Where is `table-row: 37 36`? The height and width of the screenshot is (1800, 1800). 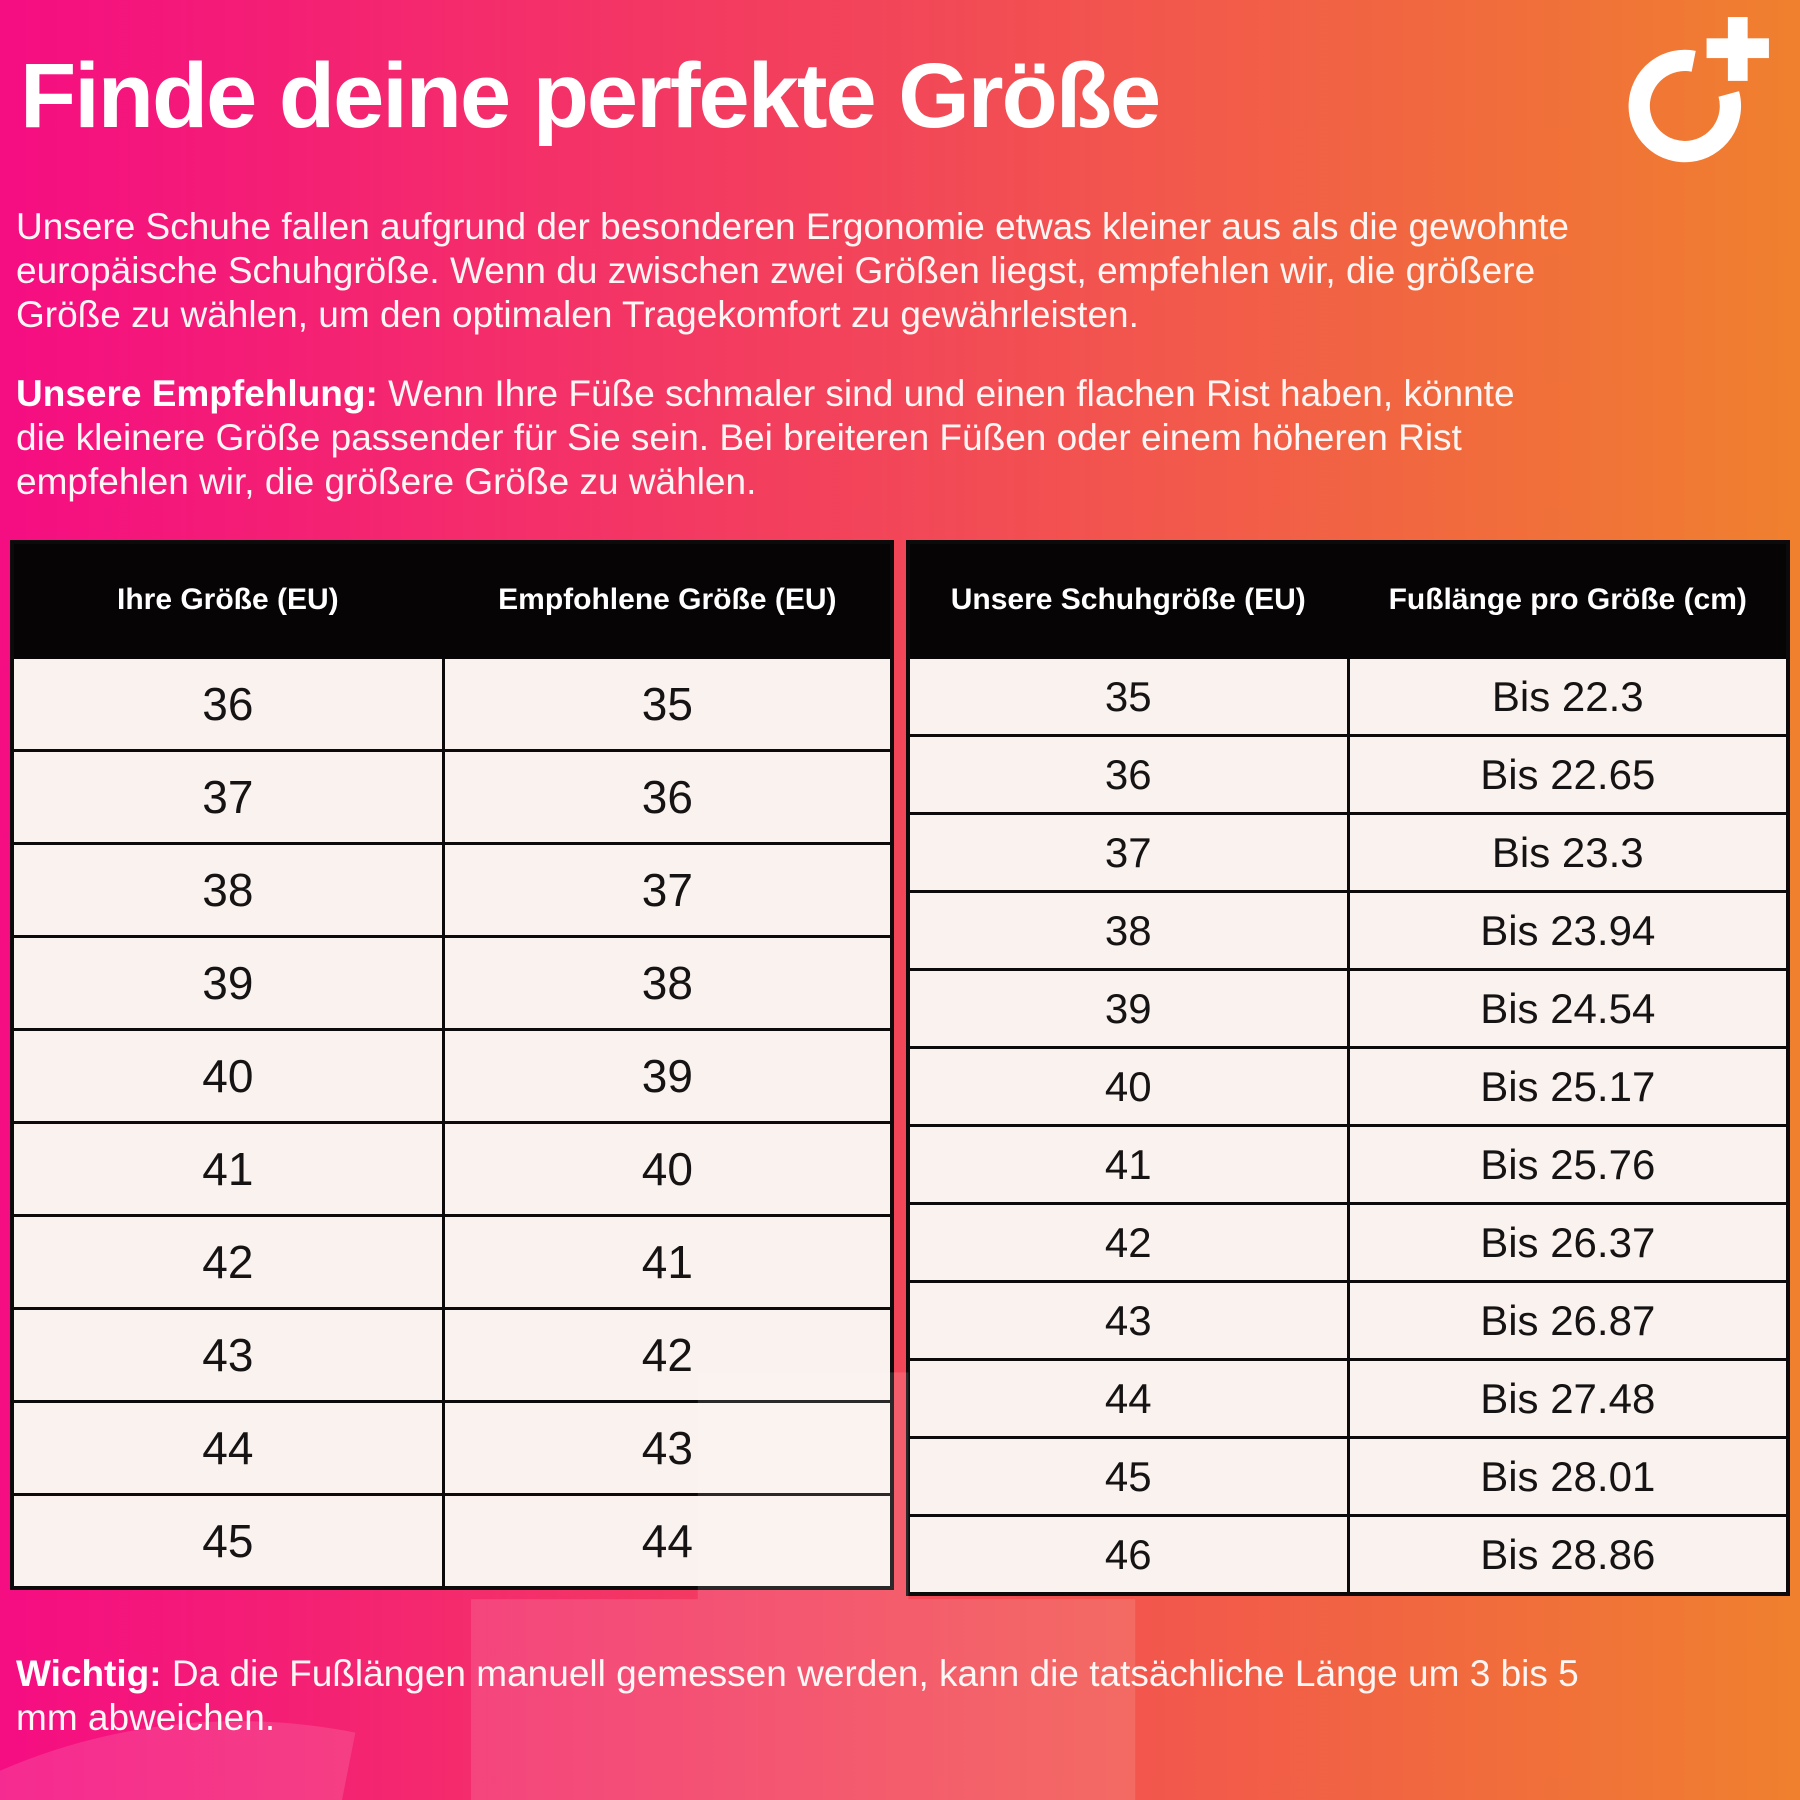
table-row: 37 36 is located at coordinates (452, 797).